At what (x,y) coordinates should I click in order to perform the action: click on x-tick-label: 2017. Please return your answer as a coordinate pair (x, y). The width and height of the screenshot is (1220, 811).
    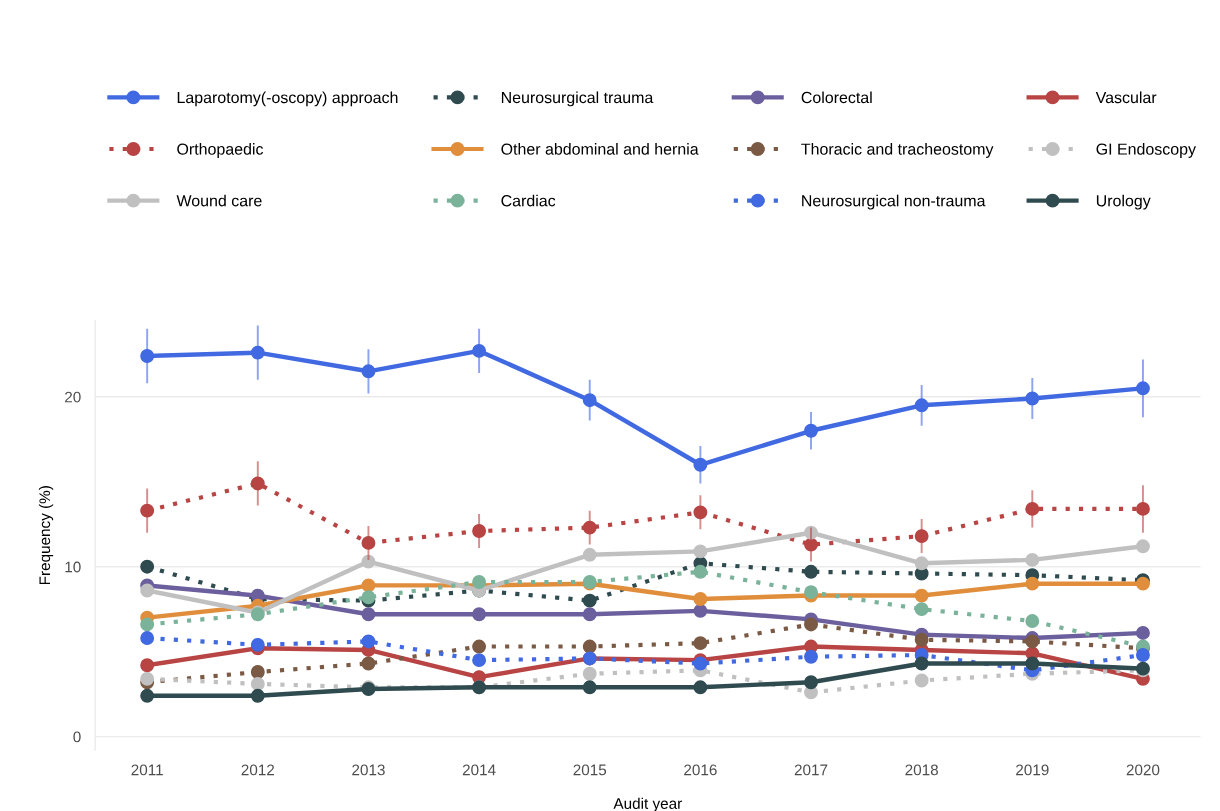
    Looking at the image, I should click on (811, 770).